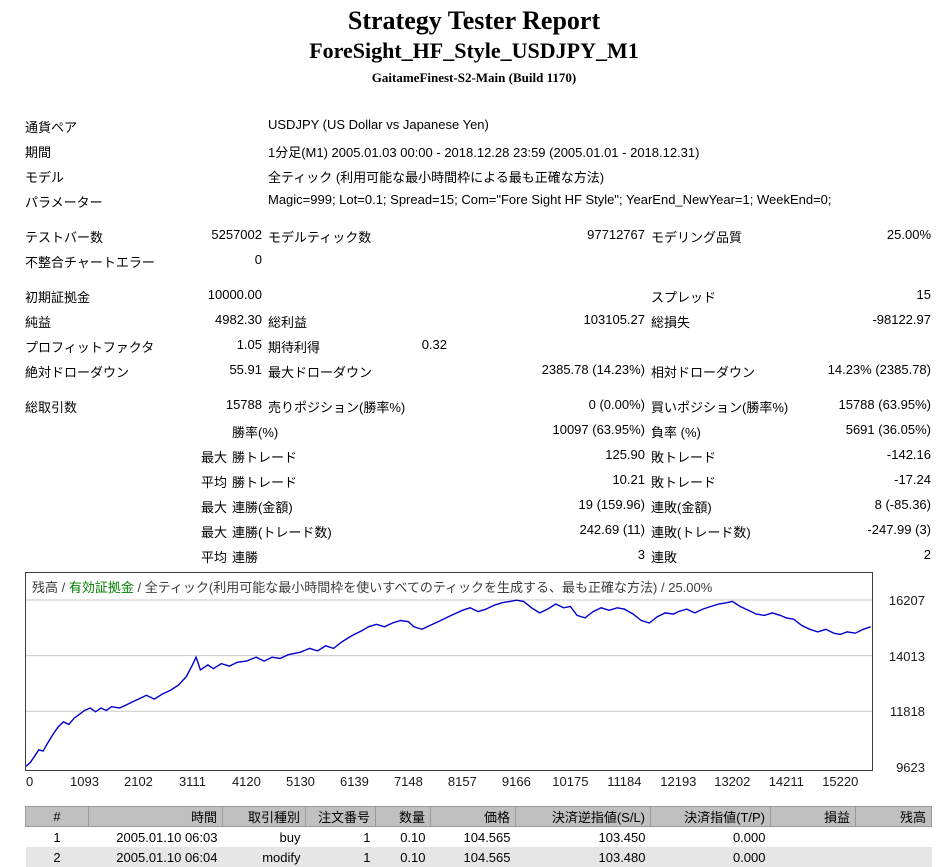 This screenshot has width=948, height=867. Describe the element at coordinates (570, 781) in the screenshot. I see `x-axis-label: 10175` at that location.